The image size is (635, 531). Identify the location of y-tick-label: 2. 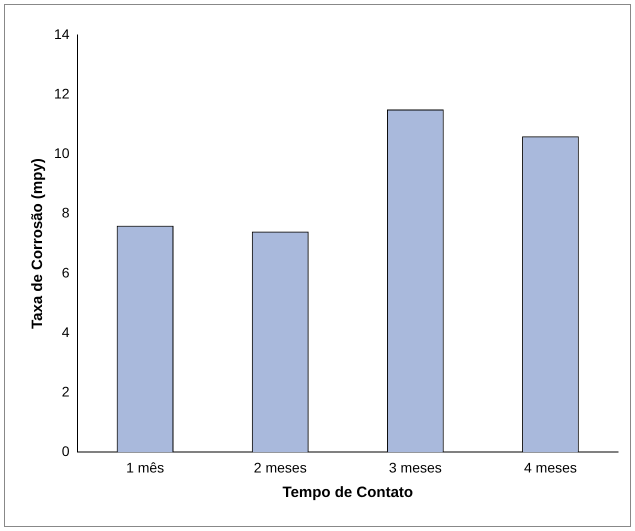
(66, 391).